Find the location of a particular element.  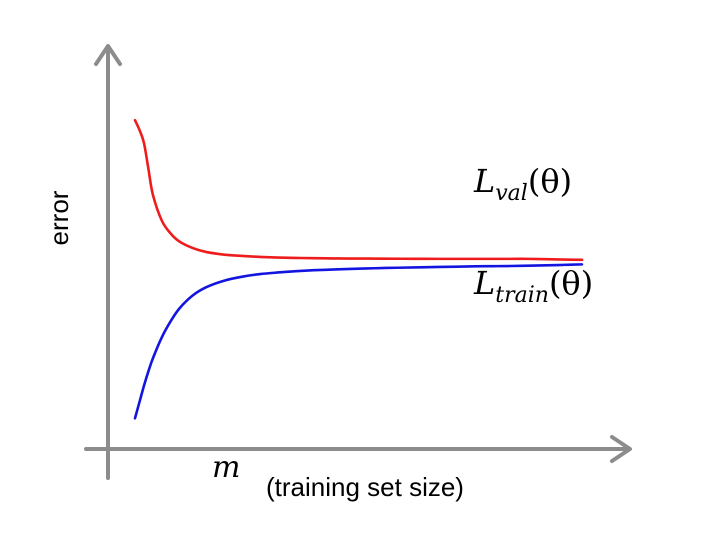

x-axis-label: (training set size) is located at coordinates (365, 487).